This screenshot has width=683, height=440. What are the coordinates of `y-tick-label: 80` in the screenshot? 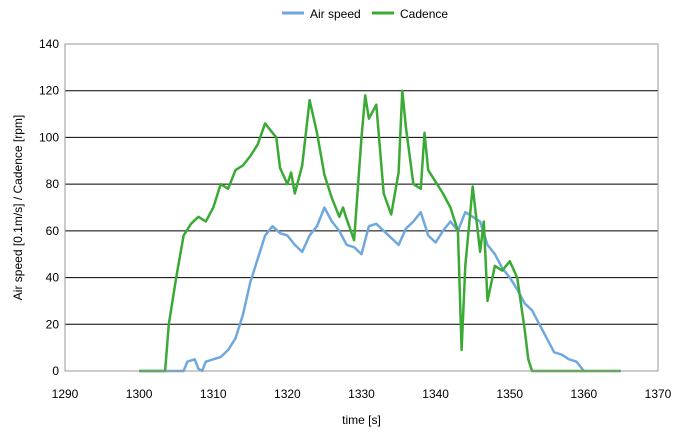 It's located at (53, 184).